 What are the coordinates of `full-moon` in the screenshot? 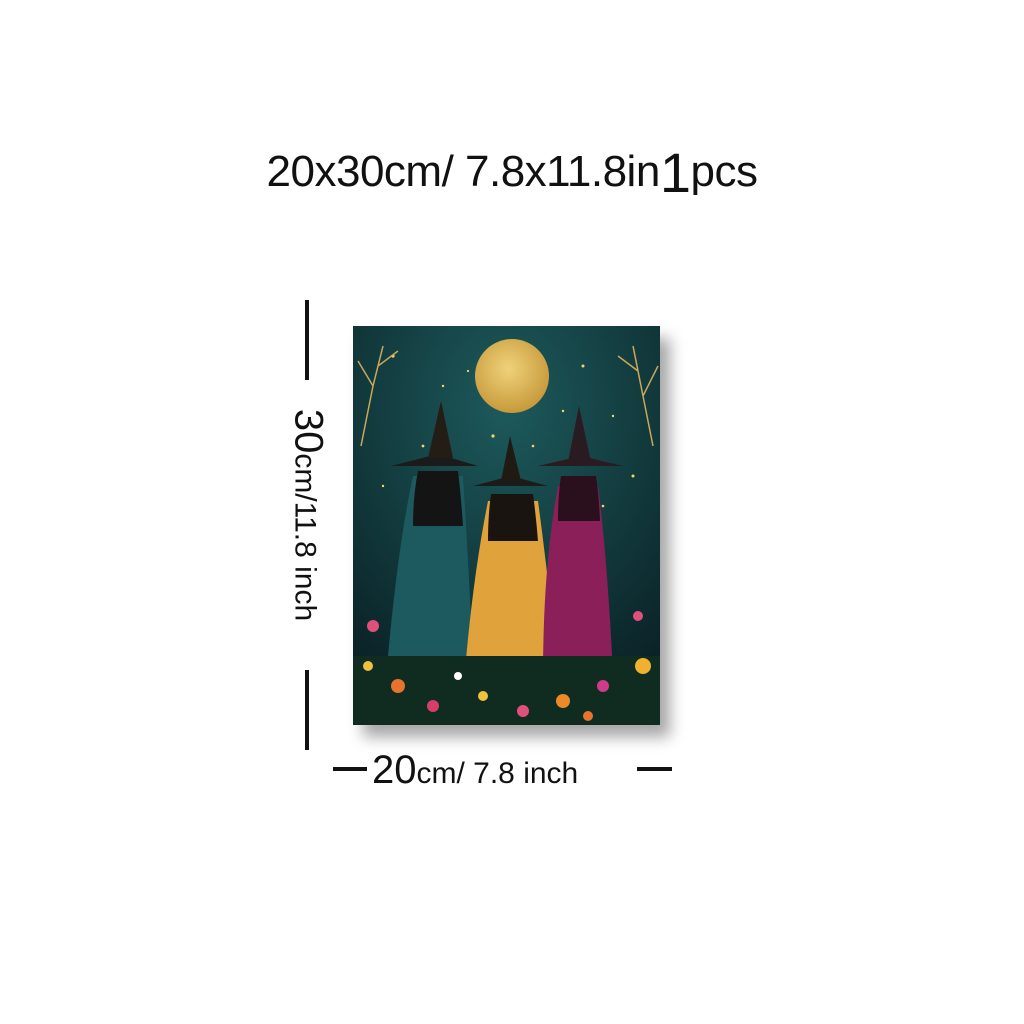 It's located at (512, 376).